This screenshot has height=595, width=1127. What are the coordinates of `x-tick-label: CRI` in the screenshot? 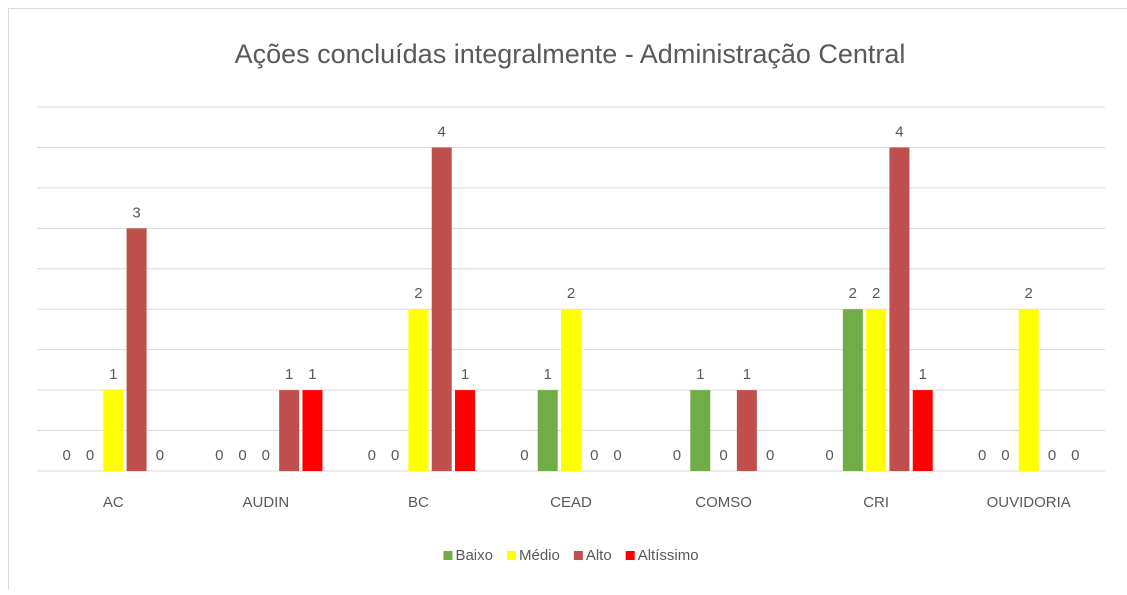 It's located at (876, 502).